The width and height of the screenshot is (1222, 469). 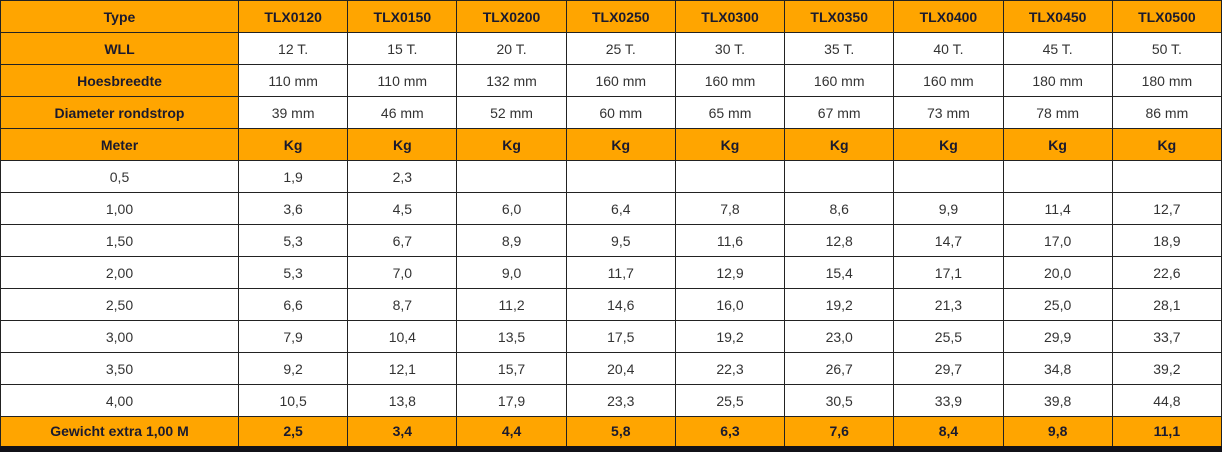 What do you see at coordinates (1166, 240) in the screenshot?
I see `value-cell: 18,9` at bounding box center [1166, 240].